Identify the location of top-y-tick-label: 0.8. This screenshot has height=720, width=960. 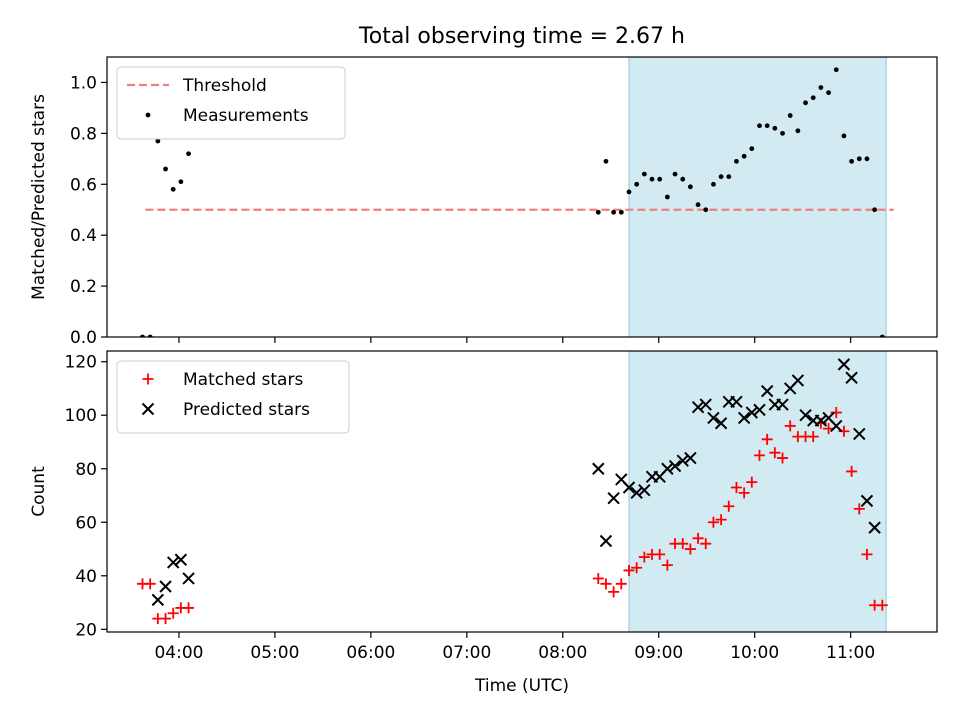
(83, 134).